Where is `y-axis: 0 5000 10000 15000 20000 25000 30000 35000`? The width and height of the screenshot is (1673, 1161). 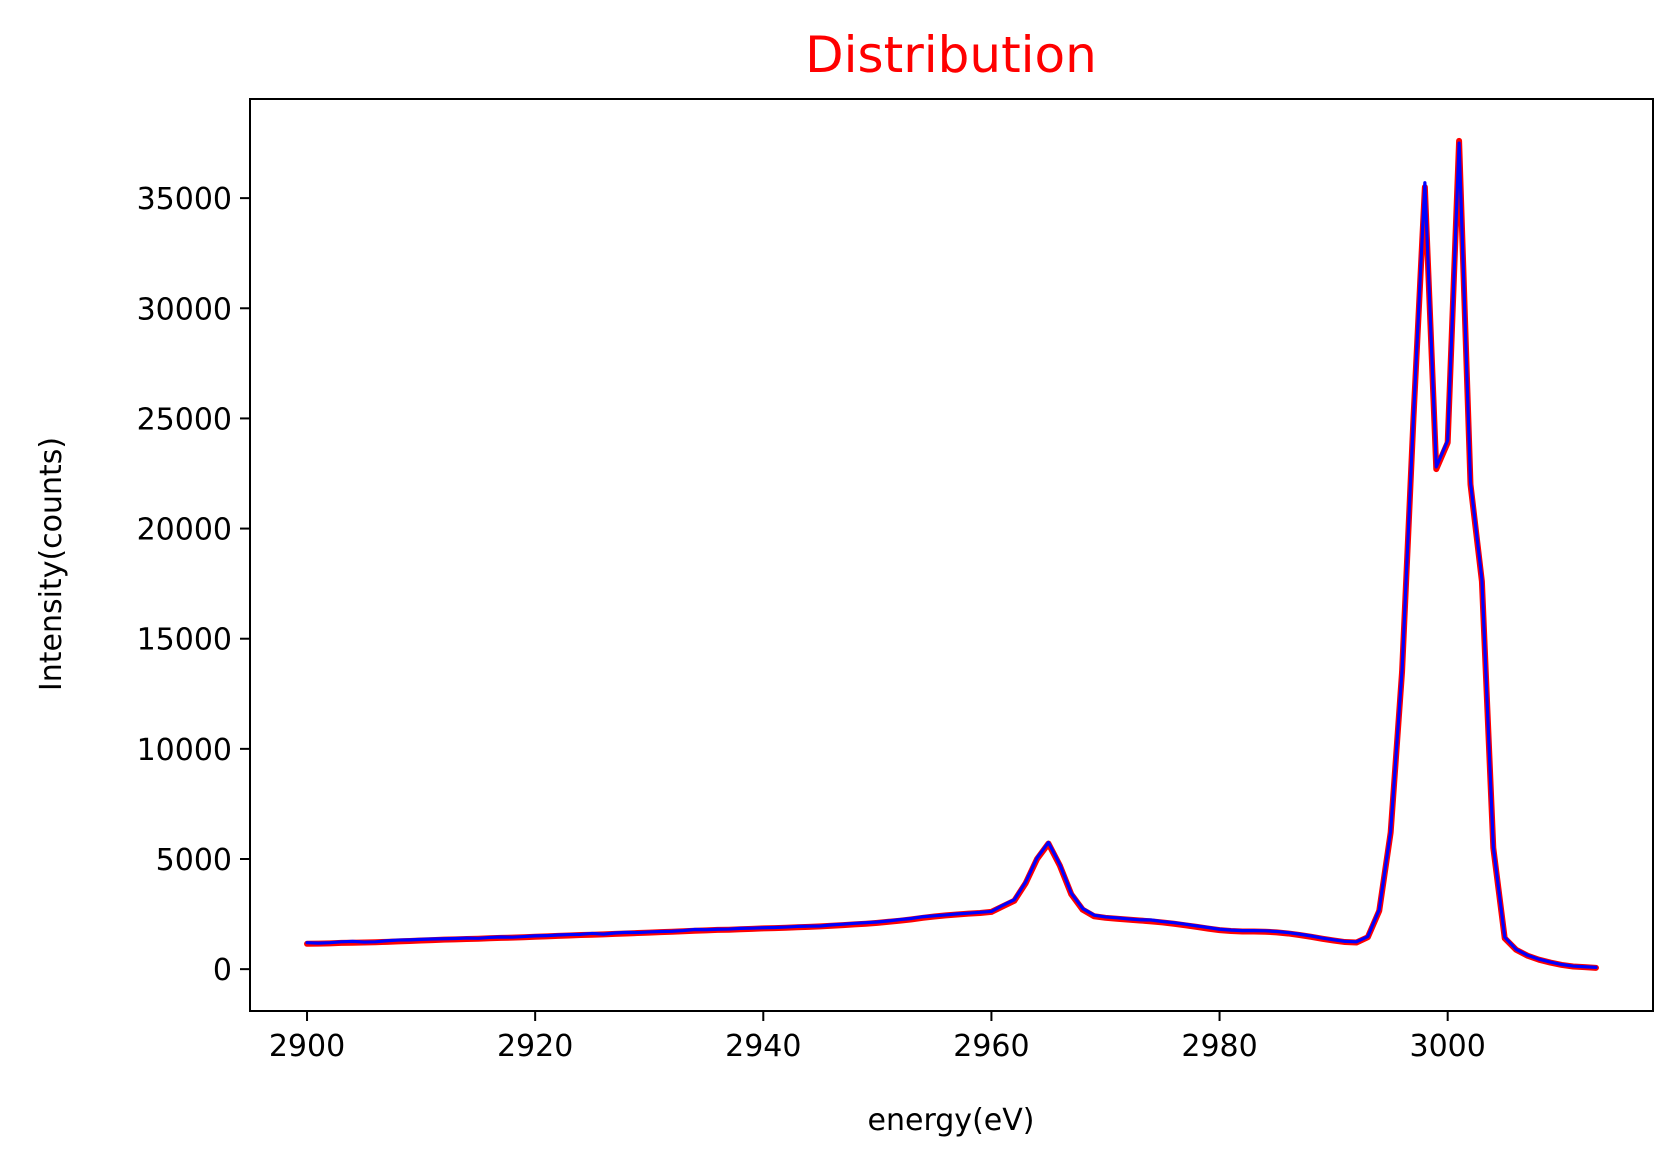
y-axis: 0 5000 10000 15000 20000 25000 30000 35000 is located at coordinates (193, 585).